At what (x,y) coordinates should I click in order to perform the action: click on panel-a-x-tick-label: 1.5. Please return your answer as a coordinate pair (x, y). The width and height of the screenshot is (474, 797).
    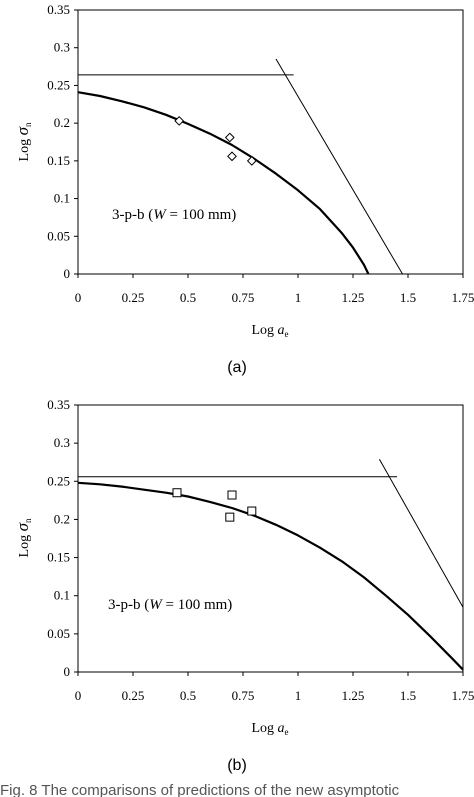
    Looking at the image, I should click on (408, 297).